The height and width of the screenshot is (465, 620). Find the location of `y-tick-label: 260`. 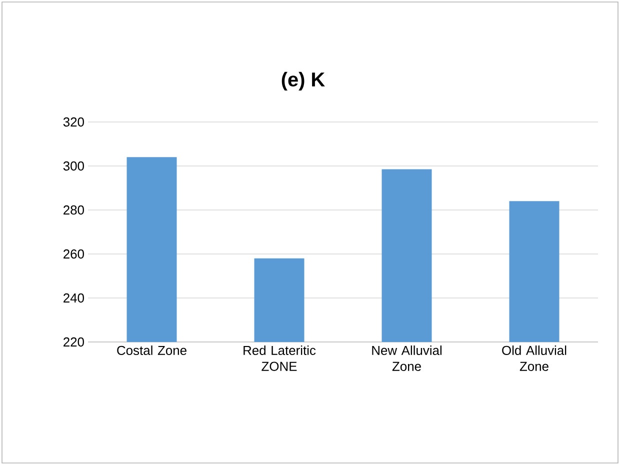

y-tick-label: 260 is located at coordinates (74, 254).